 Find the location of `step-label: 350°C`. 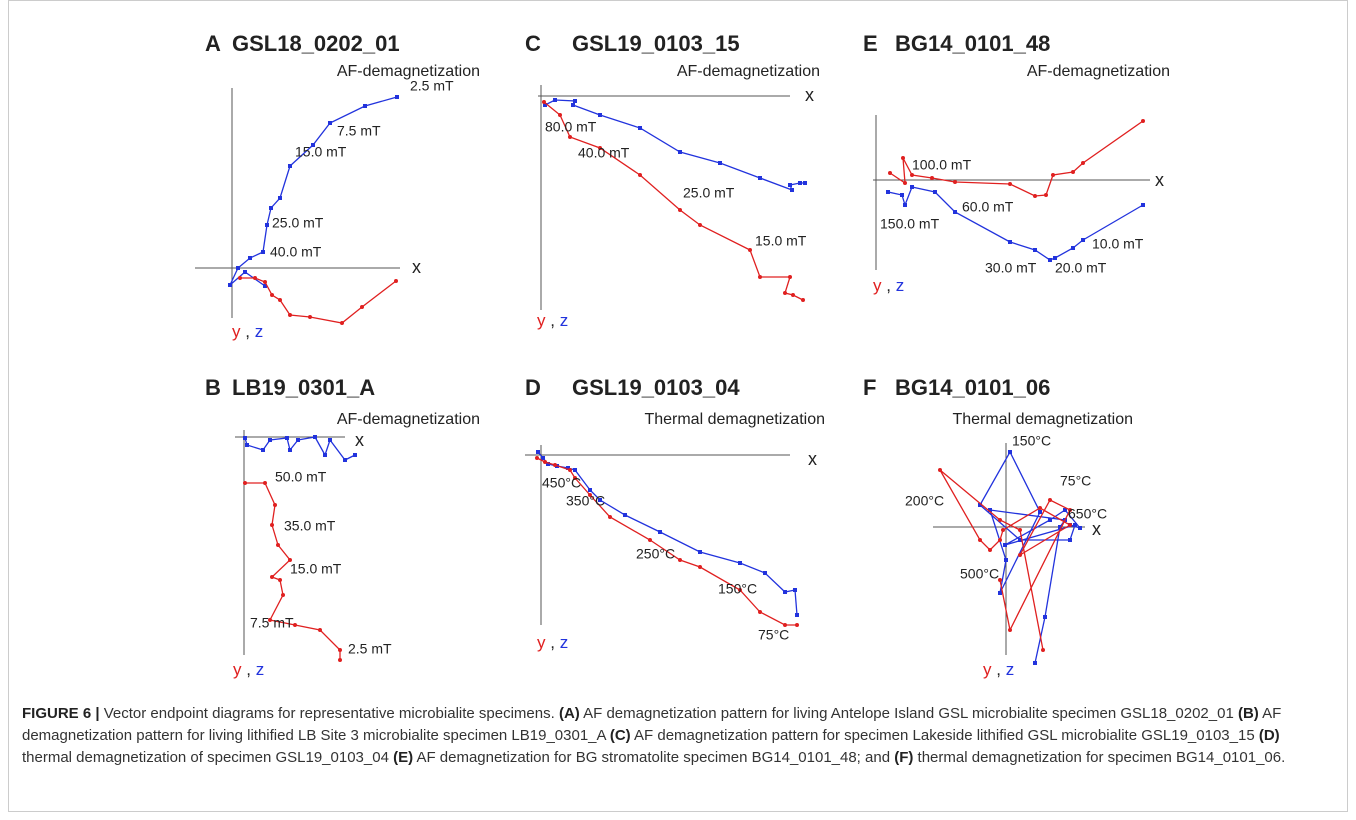

step-label: 350°C is located at coordinates (585, 501).